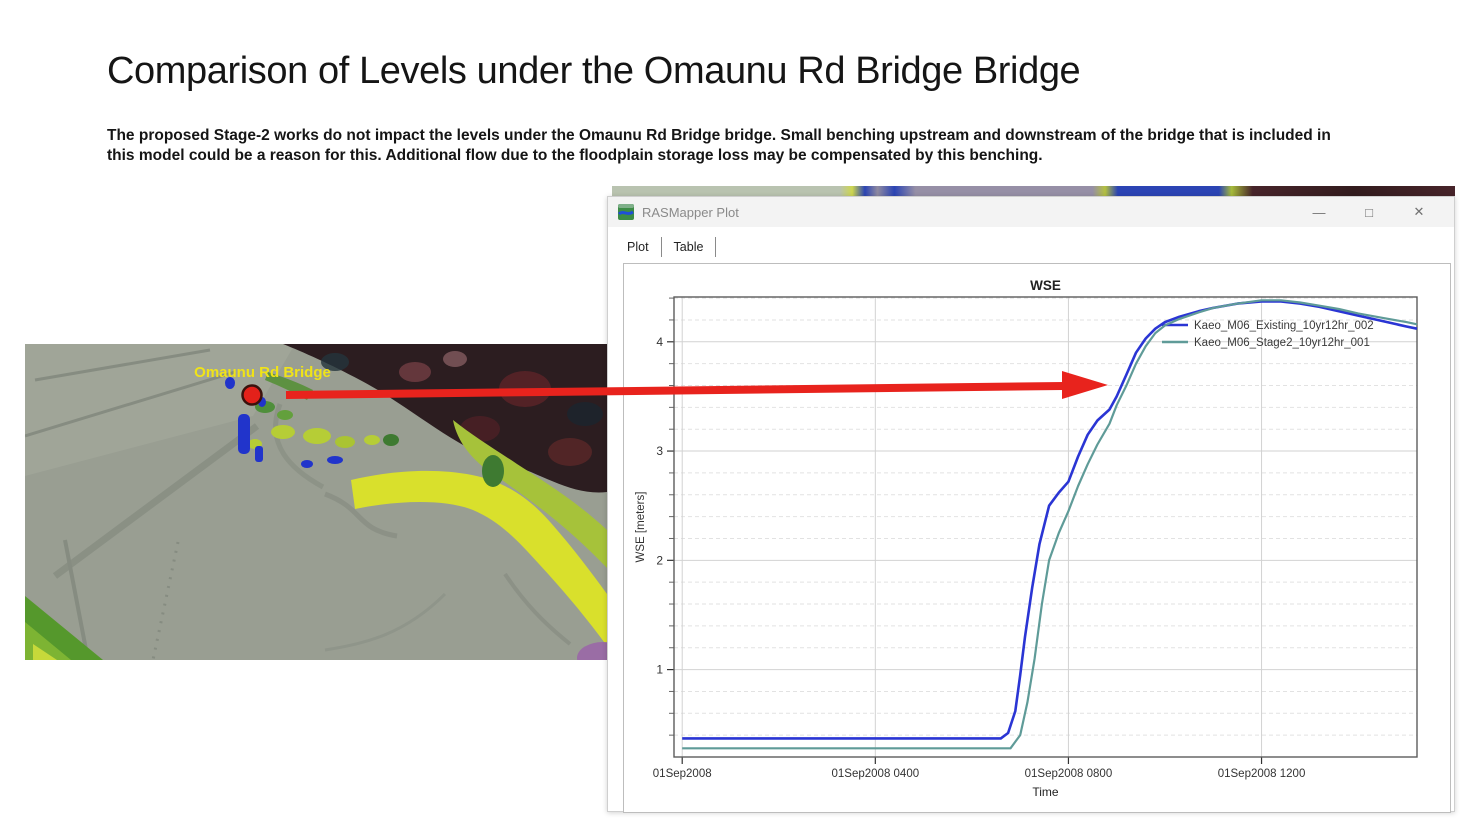 The width and height of the screenshot is (1460, 822). Describe the element at coordinates (1031, 247) in the screenshot. I see `tab-bar: Plot Table` at that location.